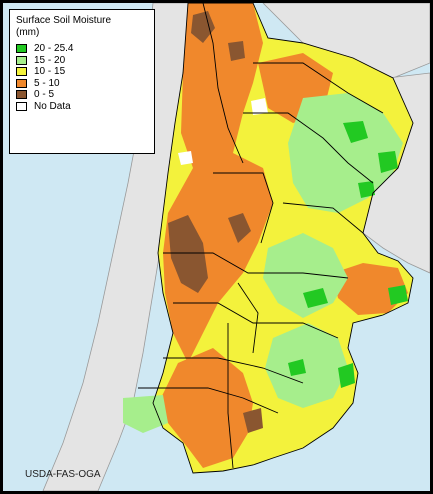 The width and height of the screenshot is (433, 494). What do you see at coordinates (253, 420) in the screenshot?
I see `brown-region-south` at bounding box center [253, 420].